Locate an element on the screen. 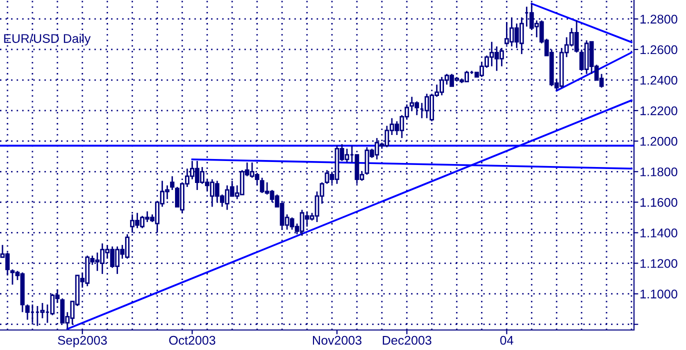 The image size is (686, 350). x-tick-label: Sep2003 is located at coordinates (82, 342).